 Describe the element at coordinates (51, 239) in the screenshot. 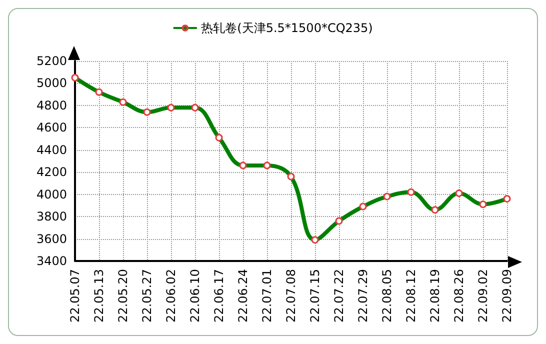

I see `y-tick-label: 3600` at that location.